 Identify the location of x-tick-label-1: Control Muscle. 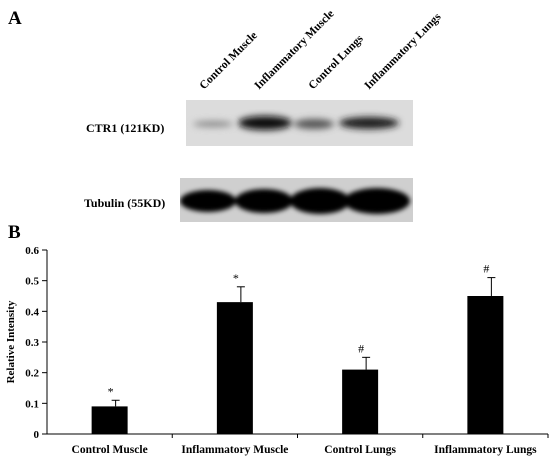
(110, 450).